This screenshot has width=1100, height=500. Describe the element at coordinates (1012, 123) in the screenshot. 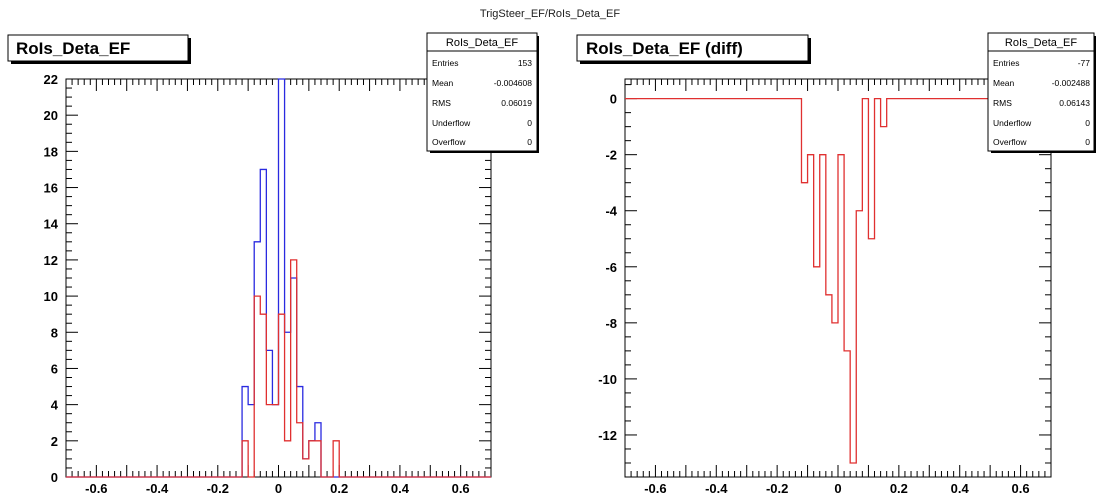

I see `stats-label-underflow-right: Underflow` at that location.